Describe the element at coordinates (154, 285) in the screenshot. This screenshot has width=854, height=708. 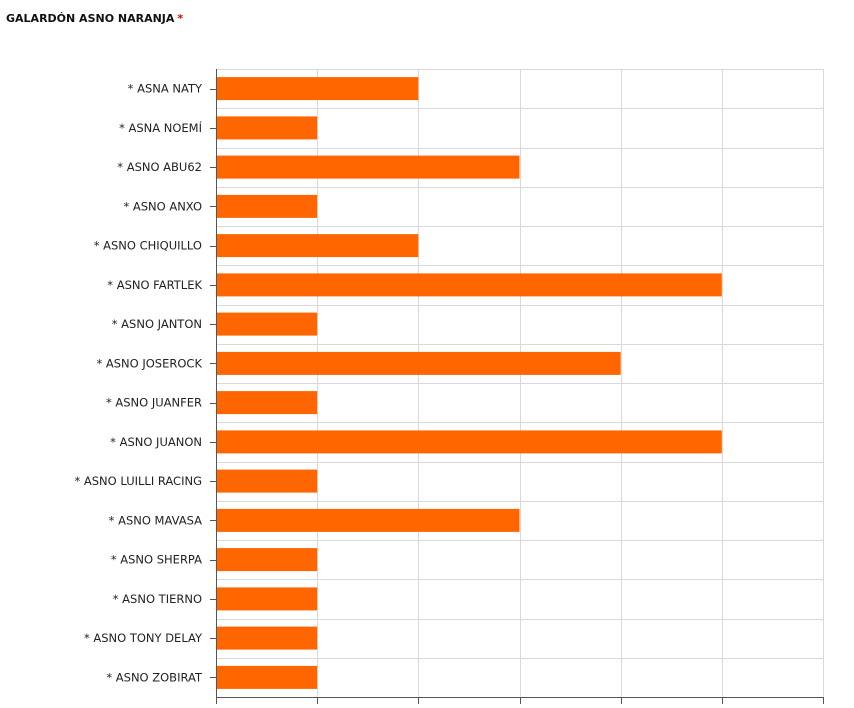
I see `category-label: * ASNO FARTLEK` at that location.